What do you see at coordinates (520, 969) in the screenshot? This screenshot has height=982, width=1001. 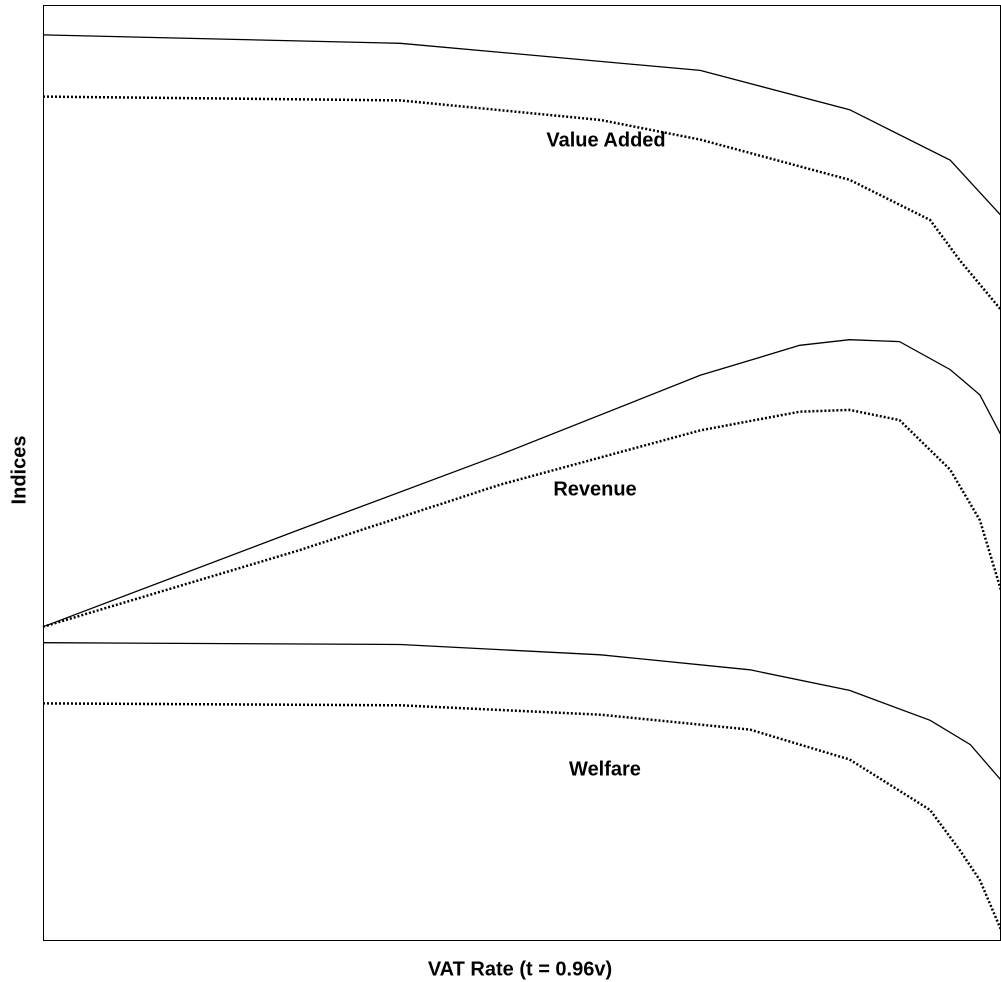 I see `x-axis-label: VAT Rate (t = 0.96v)` at bounding box center [520, 969].